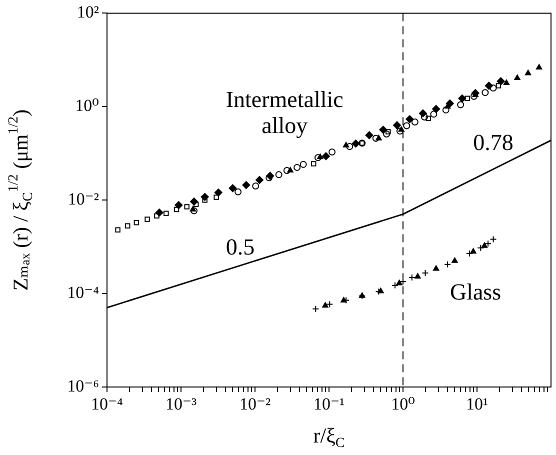 This screenshot has width=556, height=455. What do you see at coordinates (83, 386) in the screenshot?
I see `y-tick-label: 10⁻⁶` at bounding box center [83, 386].